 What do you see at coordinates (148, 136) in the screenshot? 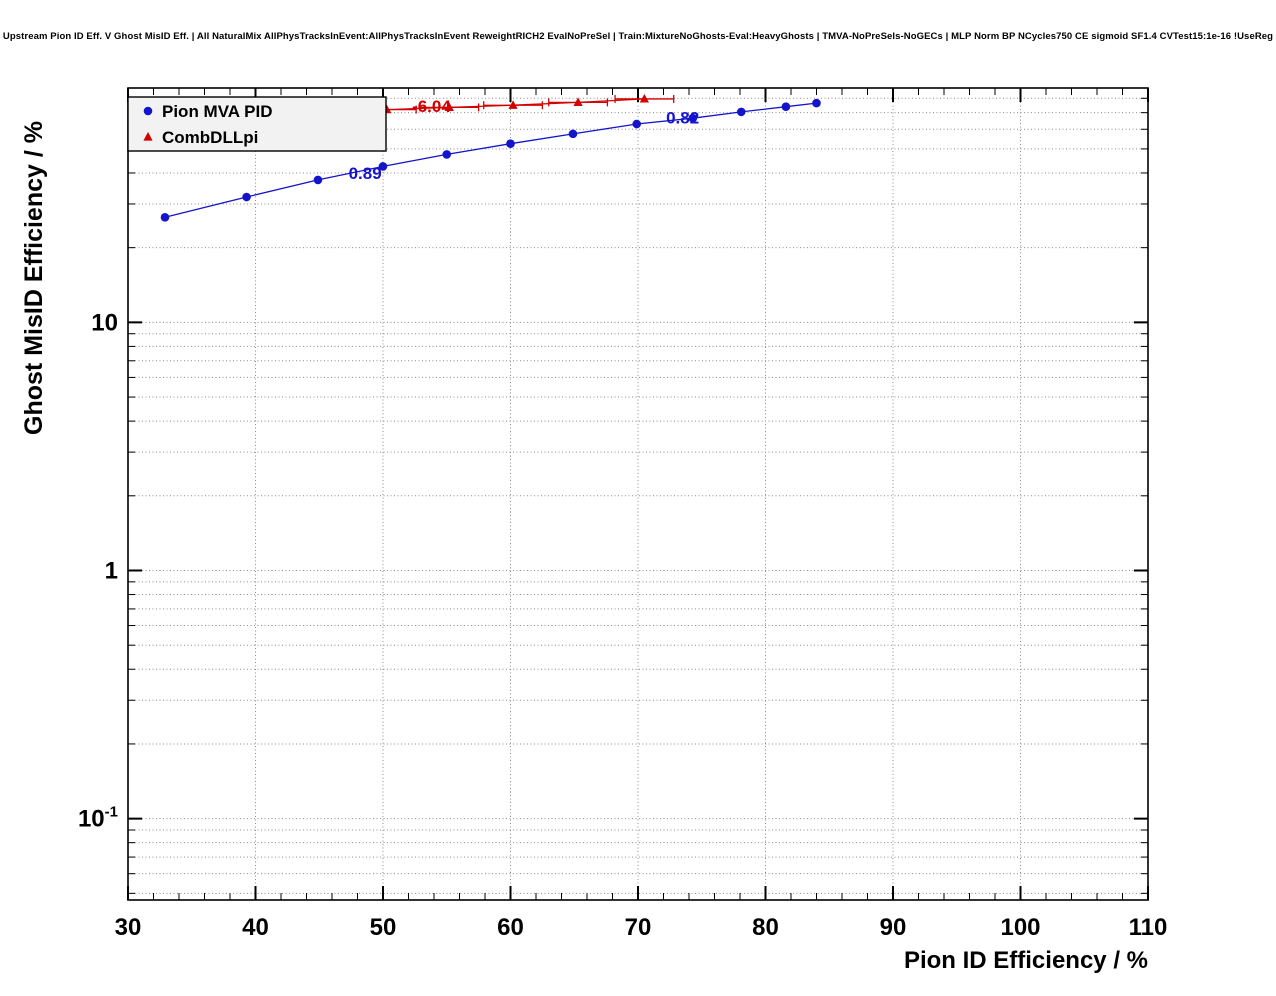
I see `legend-marker-triangle` at bounding box center [148, 136].